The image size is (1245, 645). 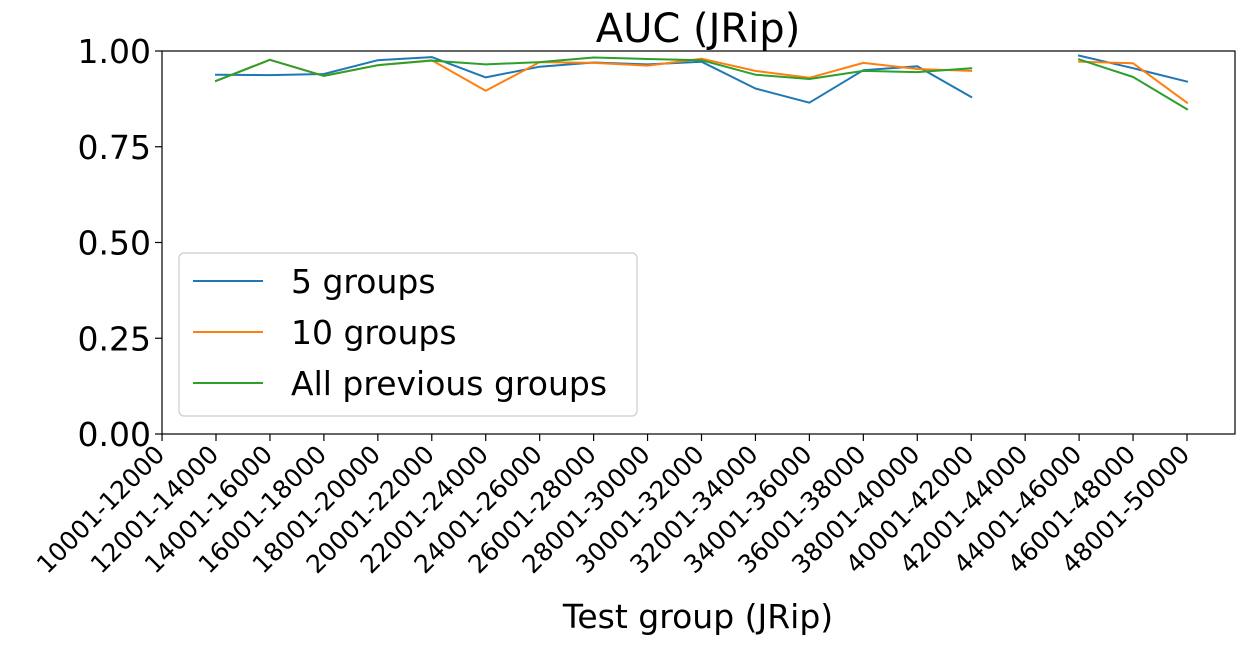 What do you see at coordinates (698, 29) in the screenshot?
I see `chart-title: AUC (JRip)` at bounding box center [698, 29].